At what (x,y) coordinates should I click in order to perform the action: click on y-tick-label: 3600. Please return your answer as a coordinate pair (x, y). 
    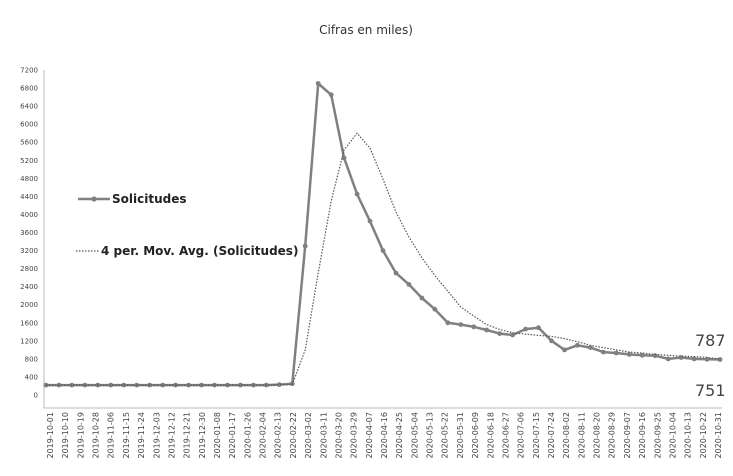
    Looking at the image, I should click on (29, 233).